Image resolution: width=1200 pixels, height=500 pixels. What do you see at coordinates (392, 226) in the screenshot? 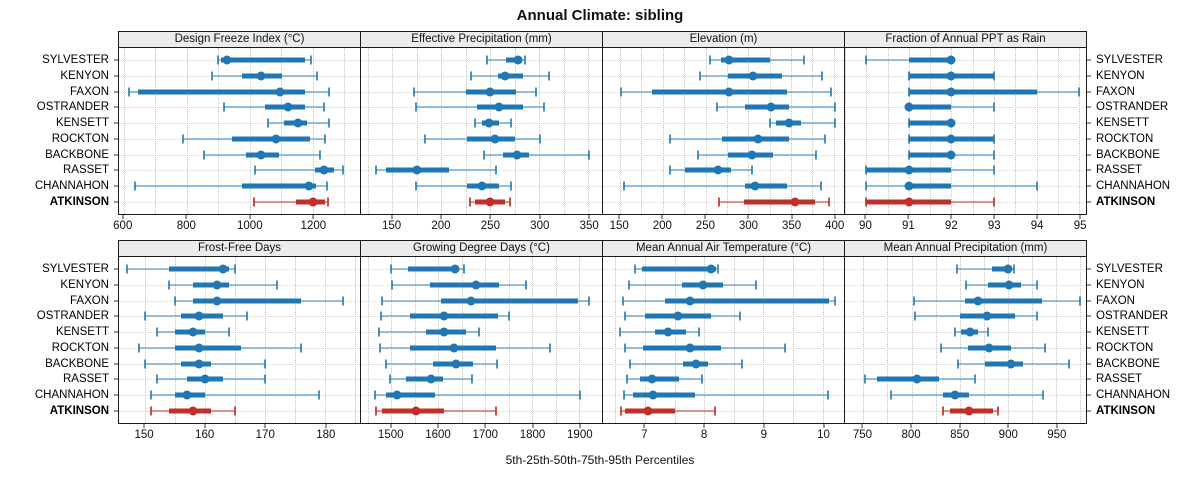
I see `x-axis-tick-label: 150` at bounding box center [392, 226].